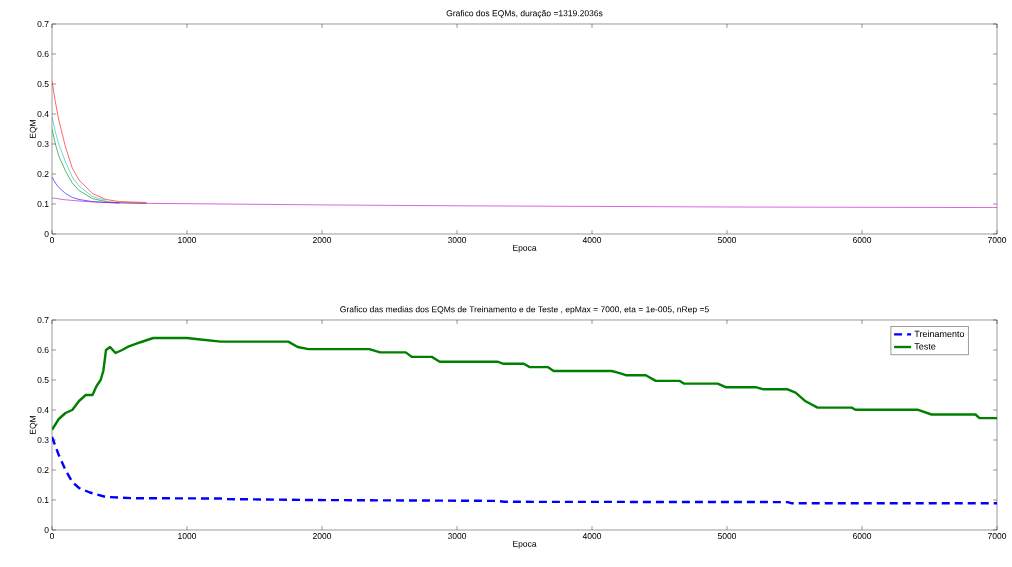 The width and height of the screenshot is (1012, 567). Describe the element at coordinates (925, 346) in the screenshot. I see `legend-label: Teste` at that location.